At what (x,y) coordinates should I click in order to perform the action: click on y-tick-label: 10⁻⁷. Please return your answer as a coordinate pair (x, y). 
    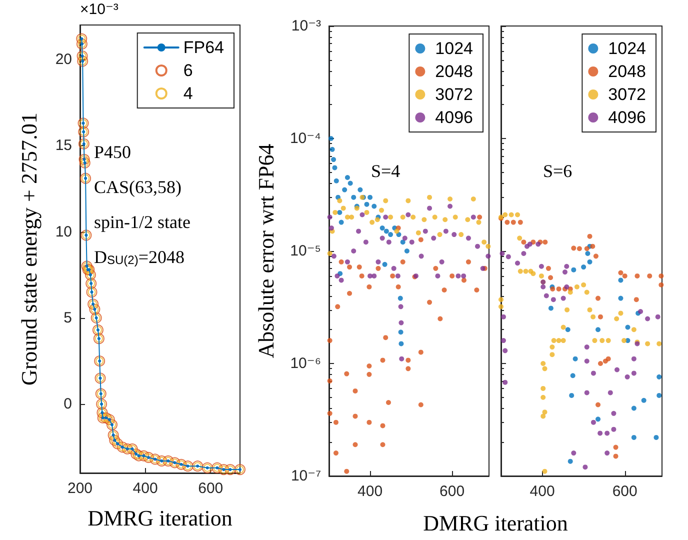
    Looking at the image, I should click on (305, 476).